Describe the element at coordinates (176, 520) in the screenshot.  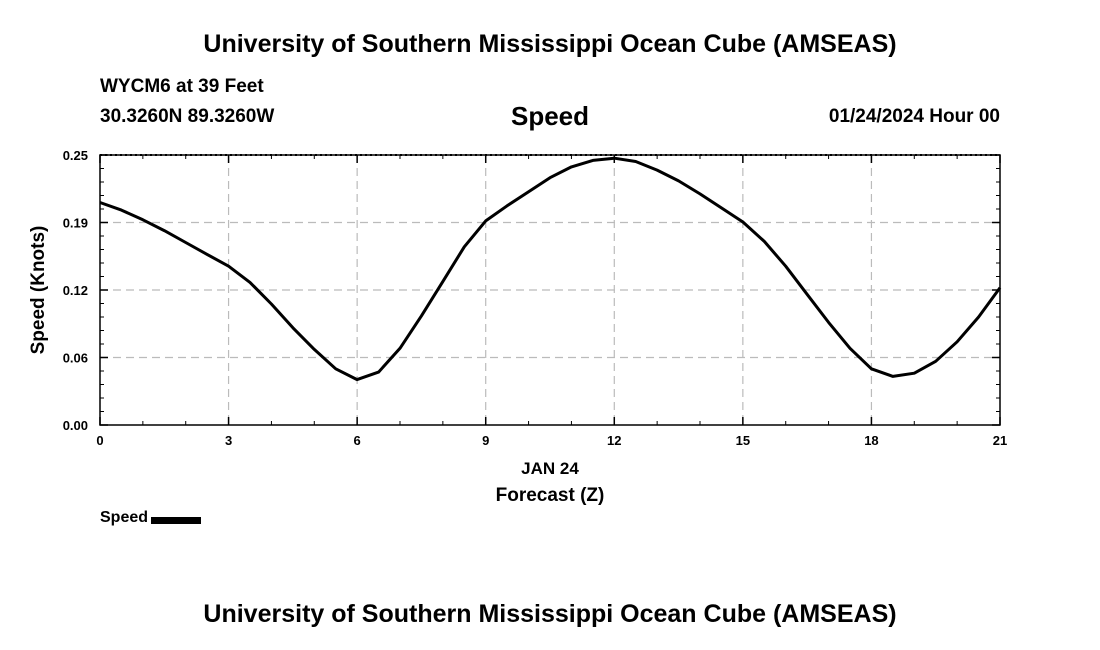
I see `legend-line-swatch` at that location.